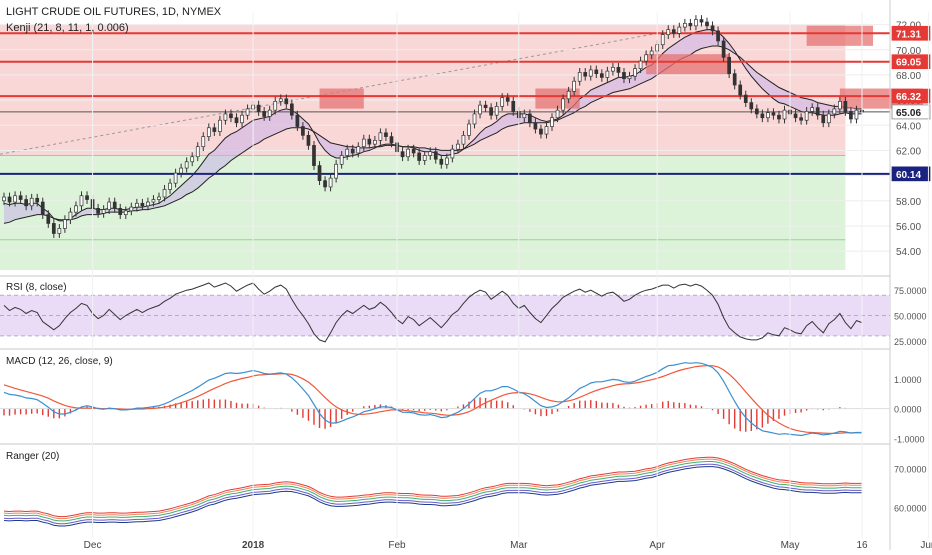 The width and height of the screenshot is (932, 555). I want to click on level-tag-69.05, so click(911, 62).